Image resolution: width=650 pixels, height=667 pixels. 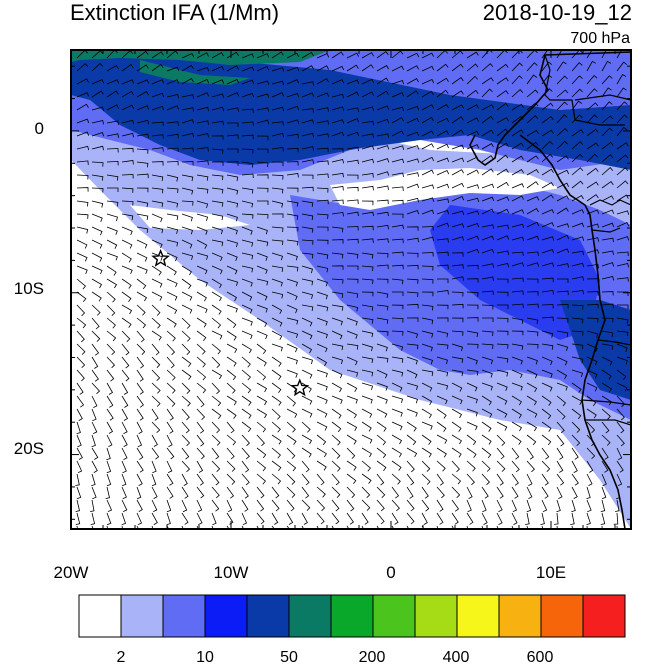 I want to click on colorbar, so click(x=352, y=616).